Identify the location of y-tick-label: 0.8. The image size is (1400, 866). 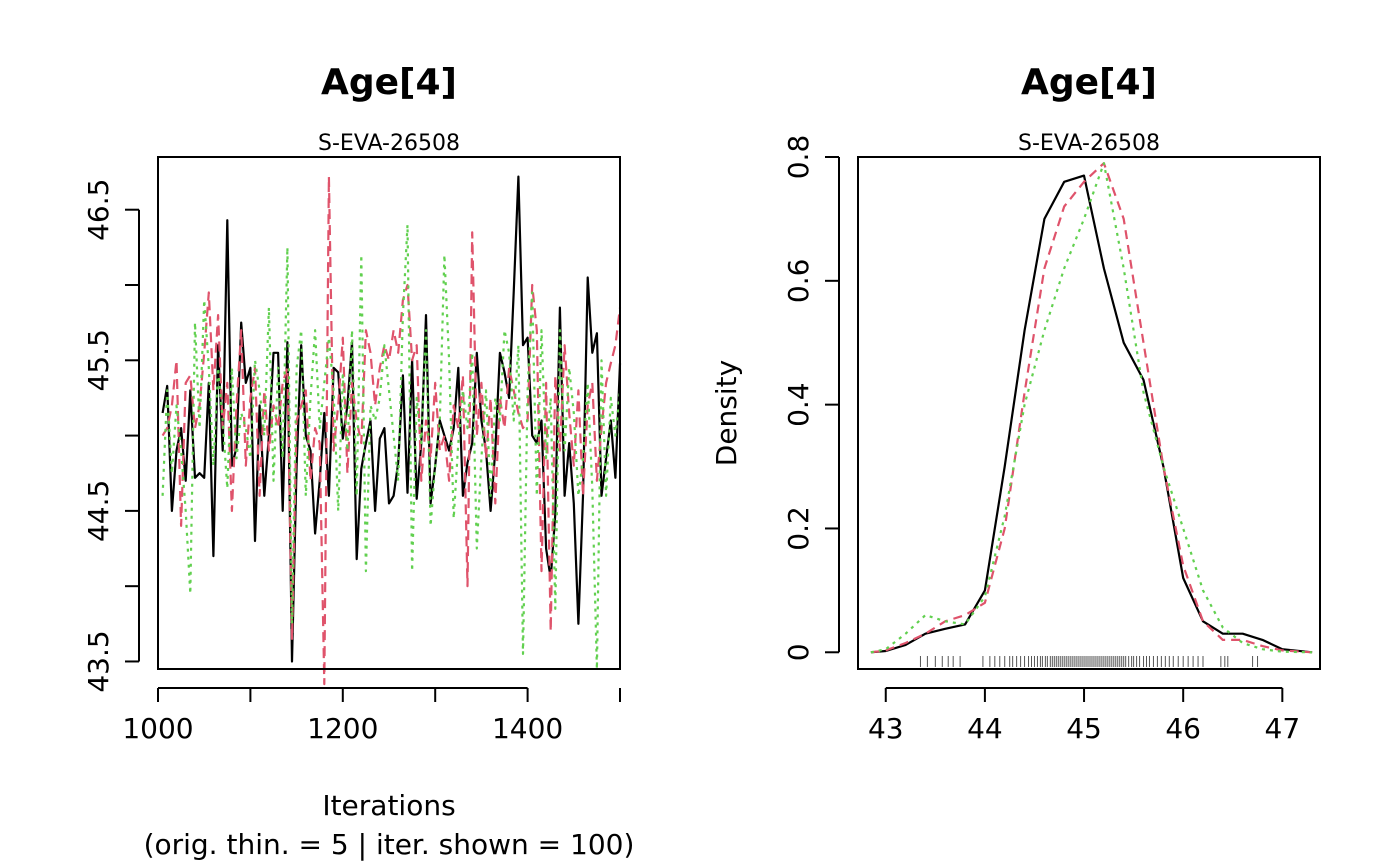
(798, 157).